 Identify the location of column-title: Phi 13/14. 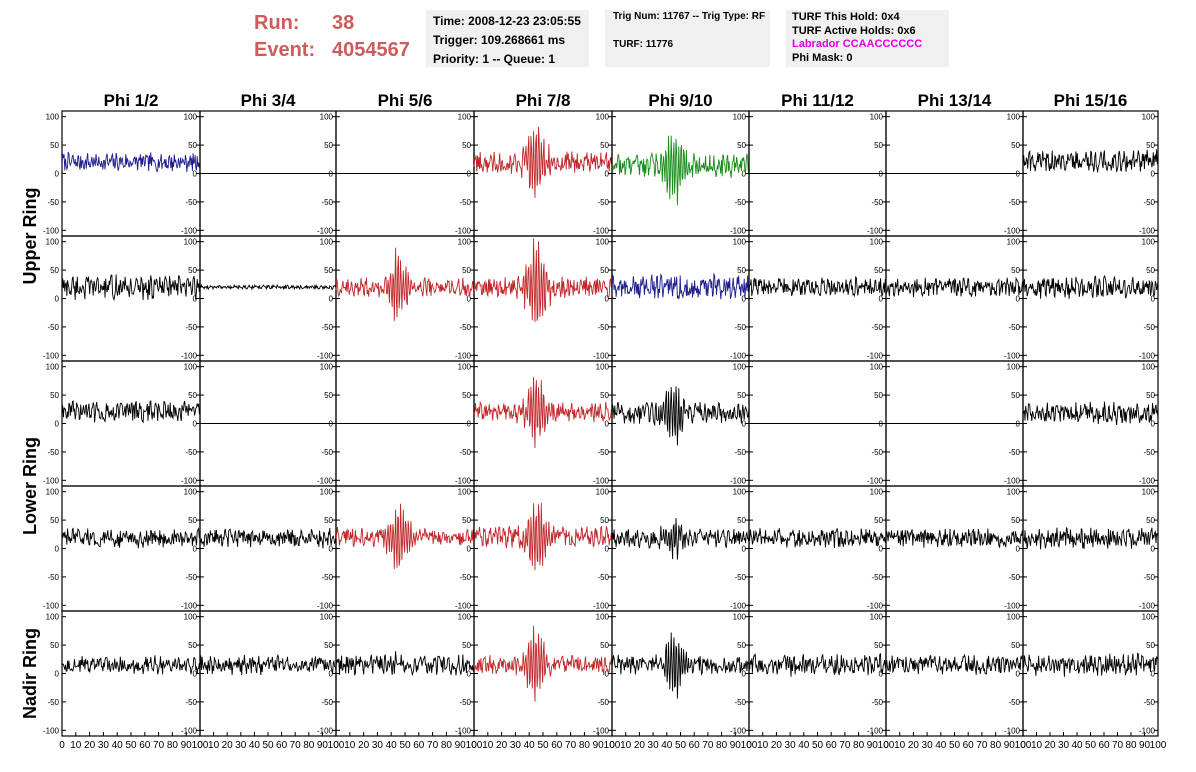
(955, 100).